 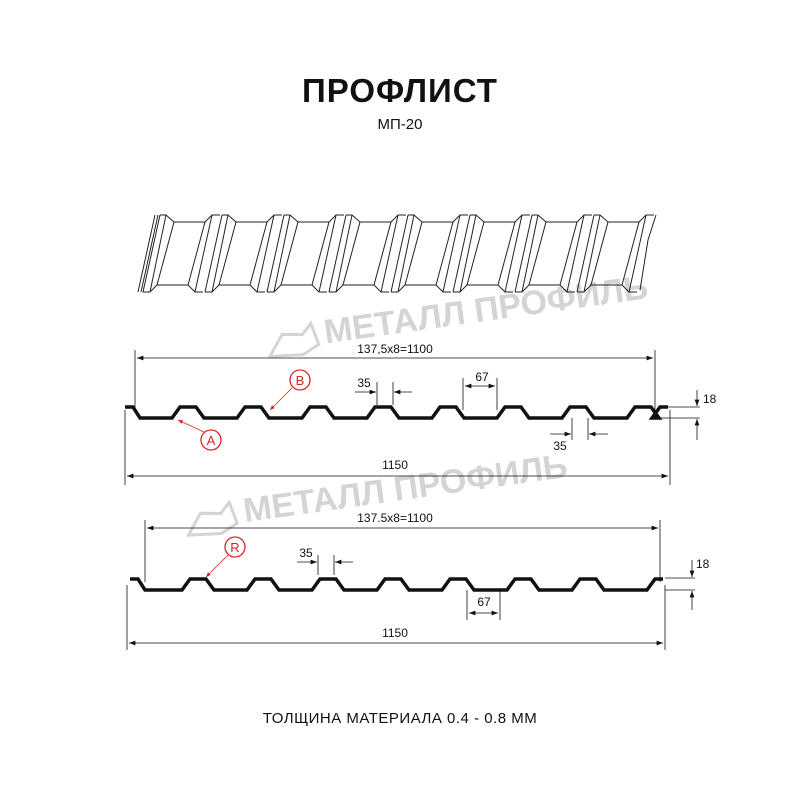 I want to click on marker-a, so click(x=211, y=440).